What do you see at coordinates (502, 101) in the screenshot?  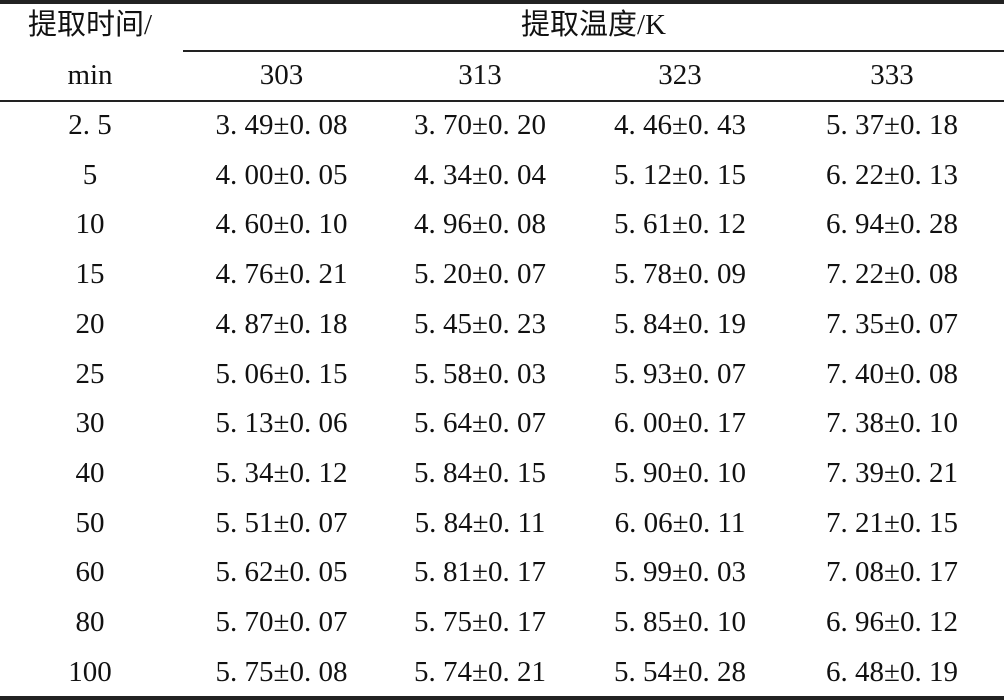 I see `header-rule` at bounding box center [502, 101].